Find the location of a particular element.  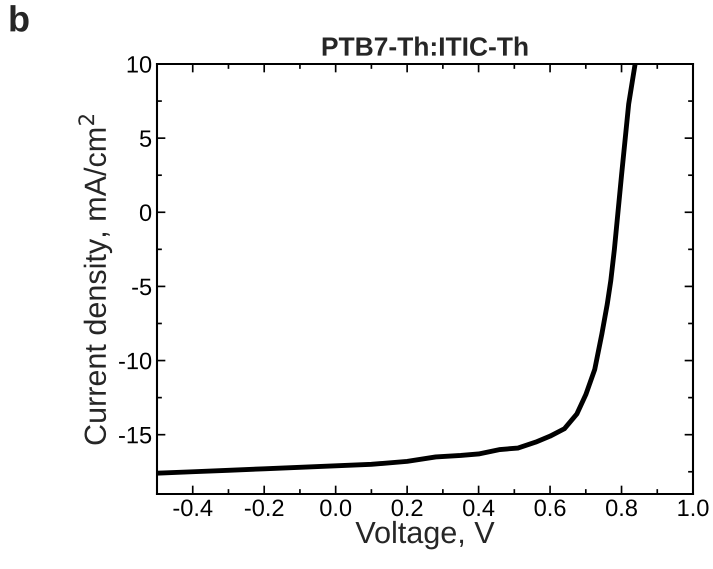

x-tick-label: -0.2 is located at coordinates (264, 507).